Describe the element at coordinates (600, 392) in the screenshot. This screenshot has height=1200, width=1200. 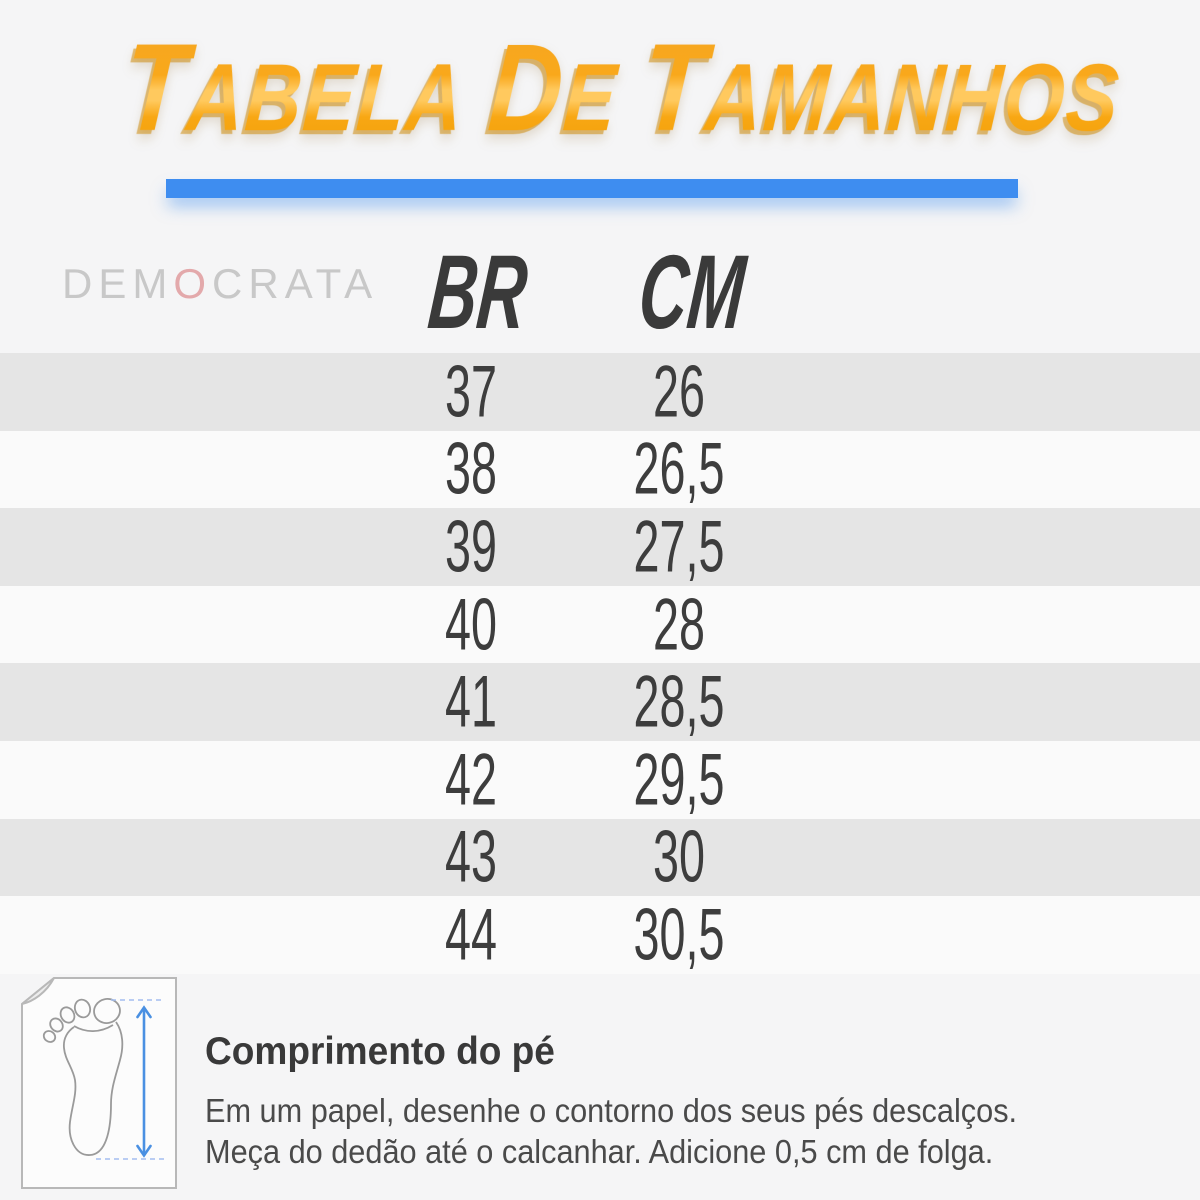
I see `table-row: 37 26` at that location.